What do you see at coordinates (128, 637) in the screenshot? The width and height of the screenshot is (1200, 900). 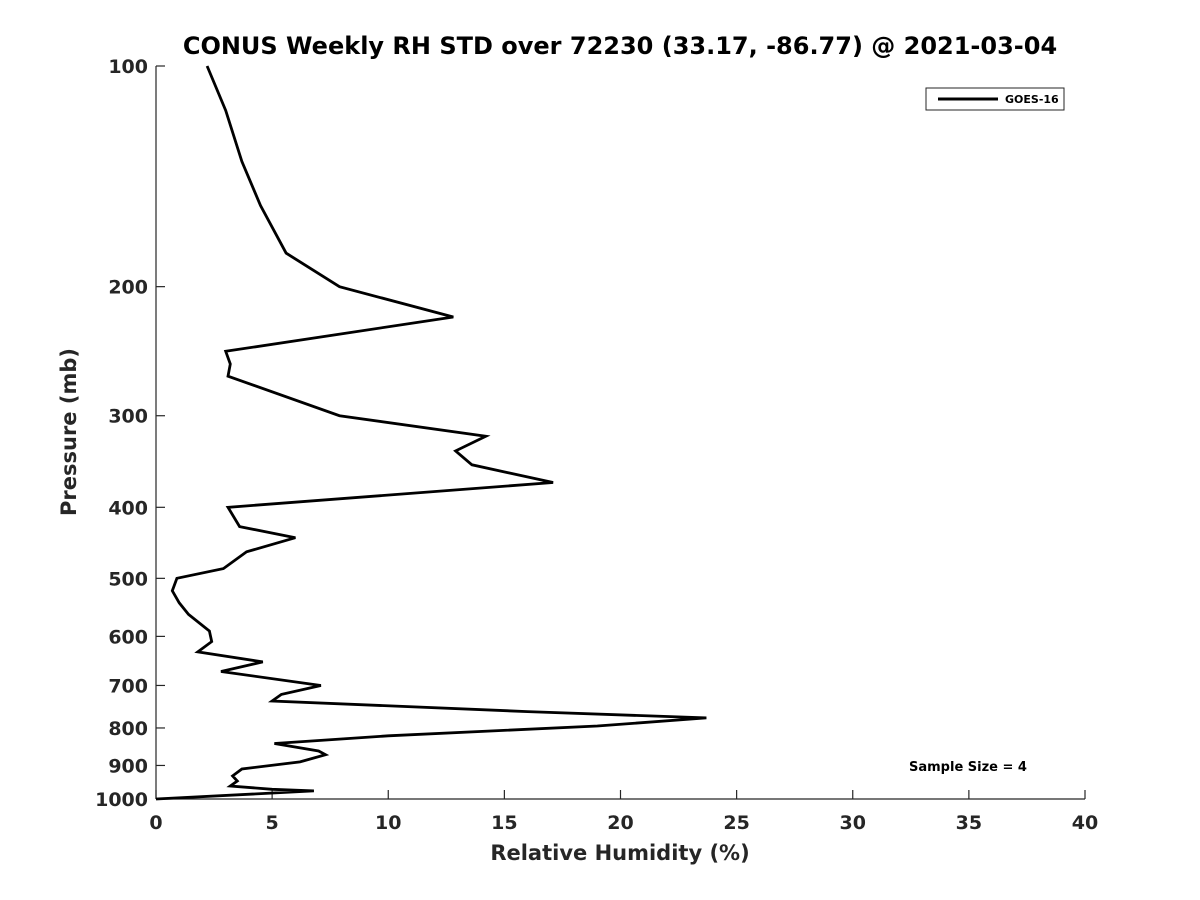 I see `y-tick-label: 600` at bounding box center [128, 637].